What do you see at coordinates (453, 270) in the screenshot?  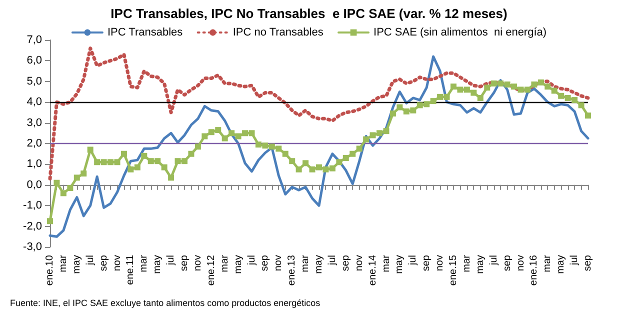 I see `x-tick-label: ene.15` at bounding box center [453, 270].